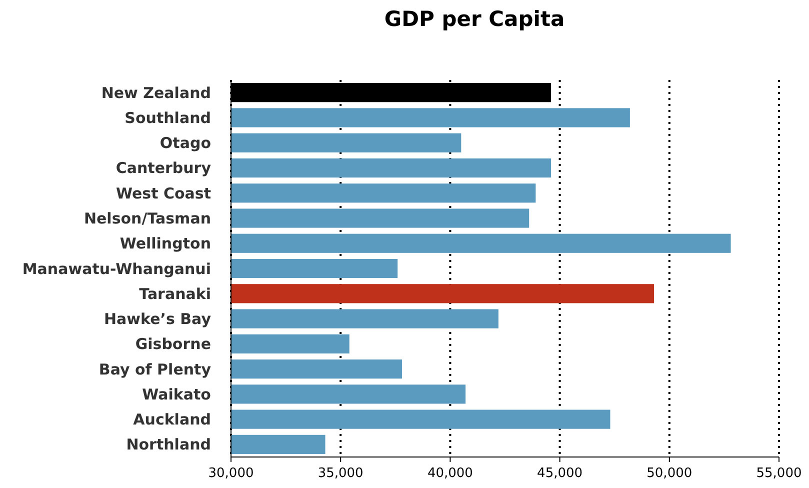 The width and height of the screenshot is (809, 488). I want to click on y-tick-label: Hawke’s Bay, so click(158, 319).